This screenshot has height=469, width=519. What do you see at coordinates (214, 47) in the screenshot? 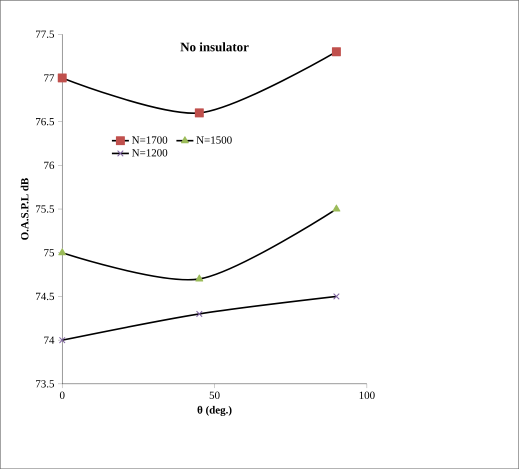
I see `chart-title: No insulator` at bounding box center [214, 47].